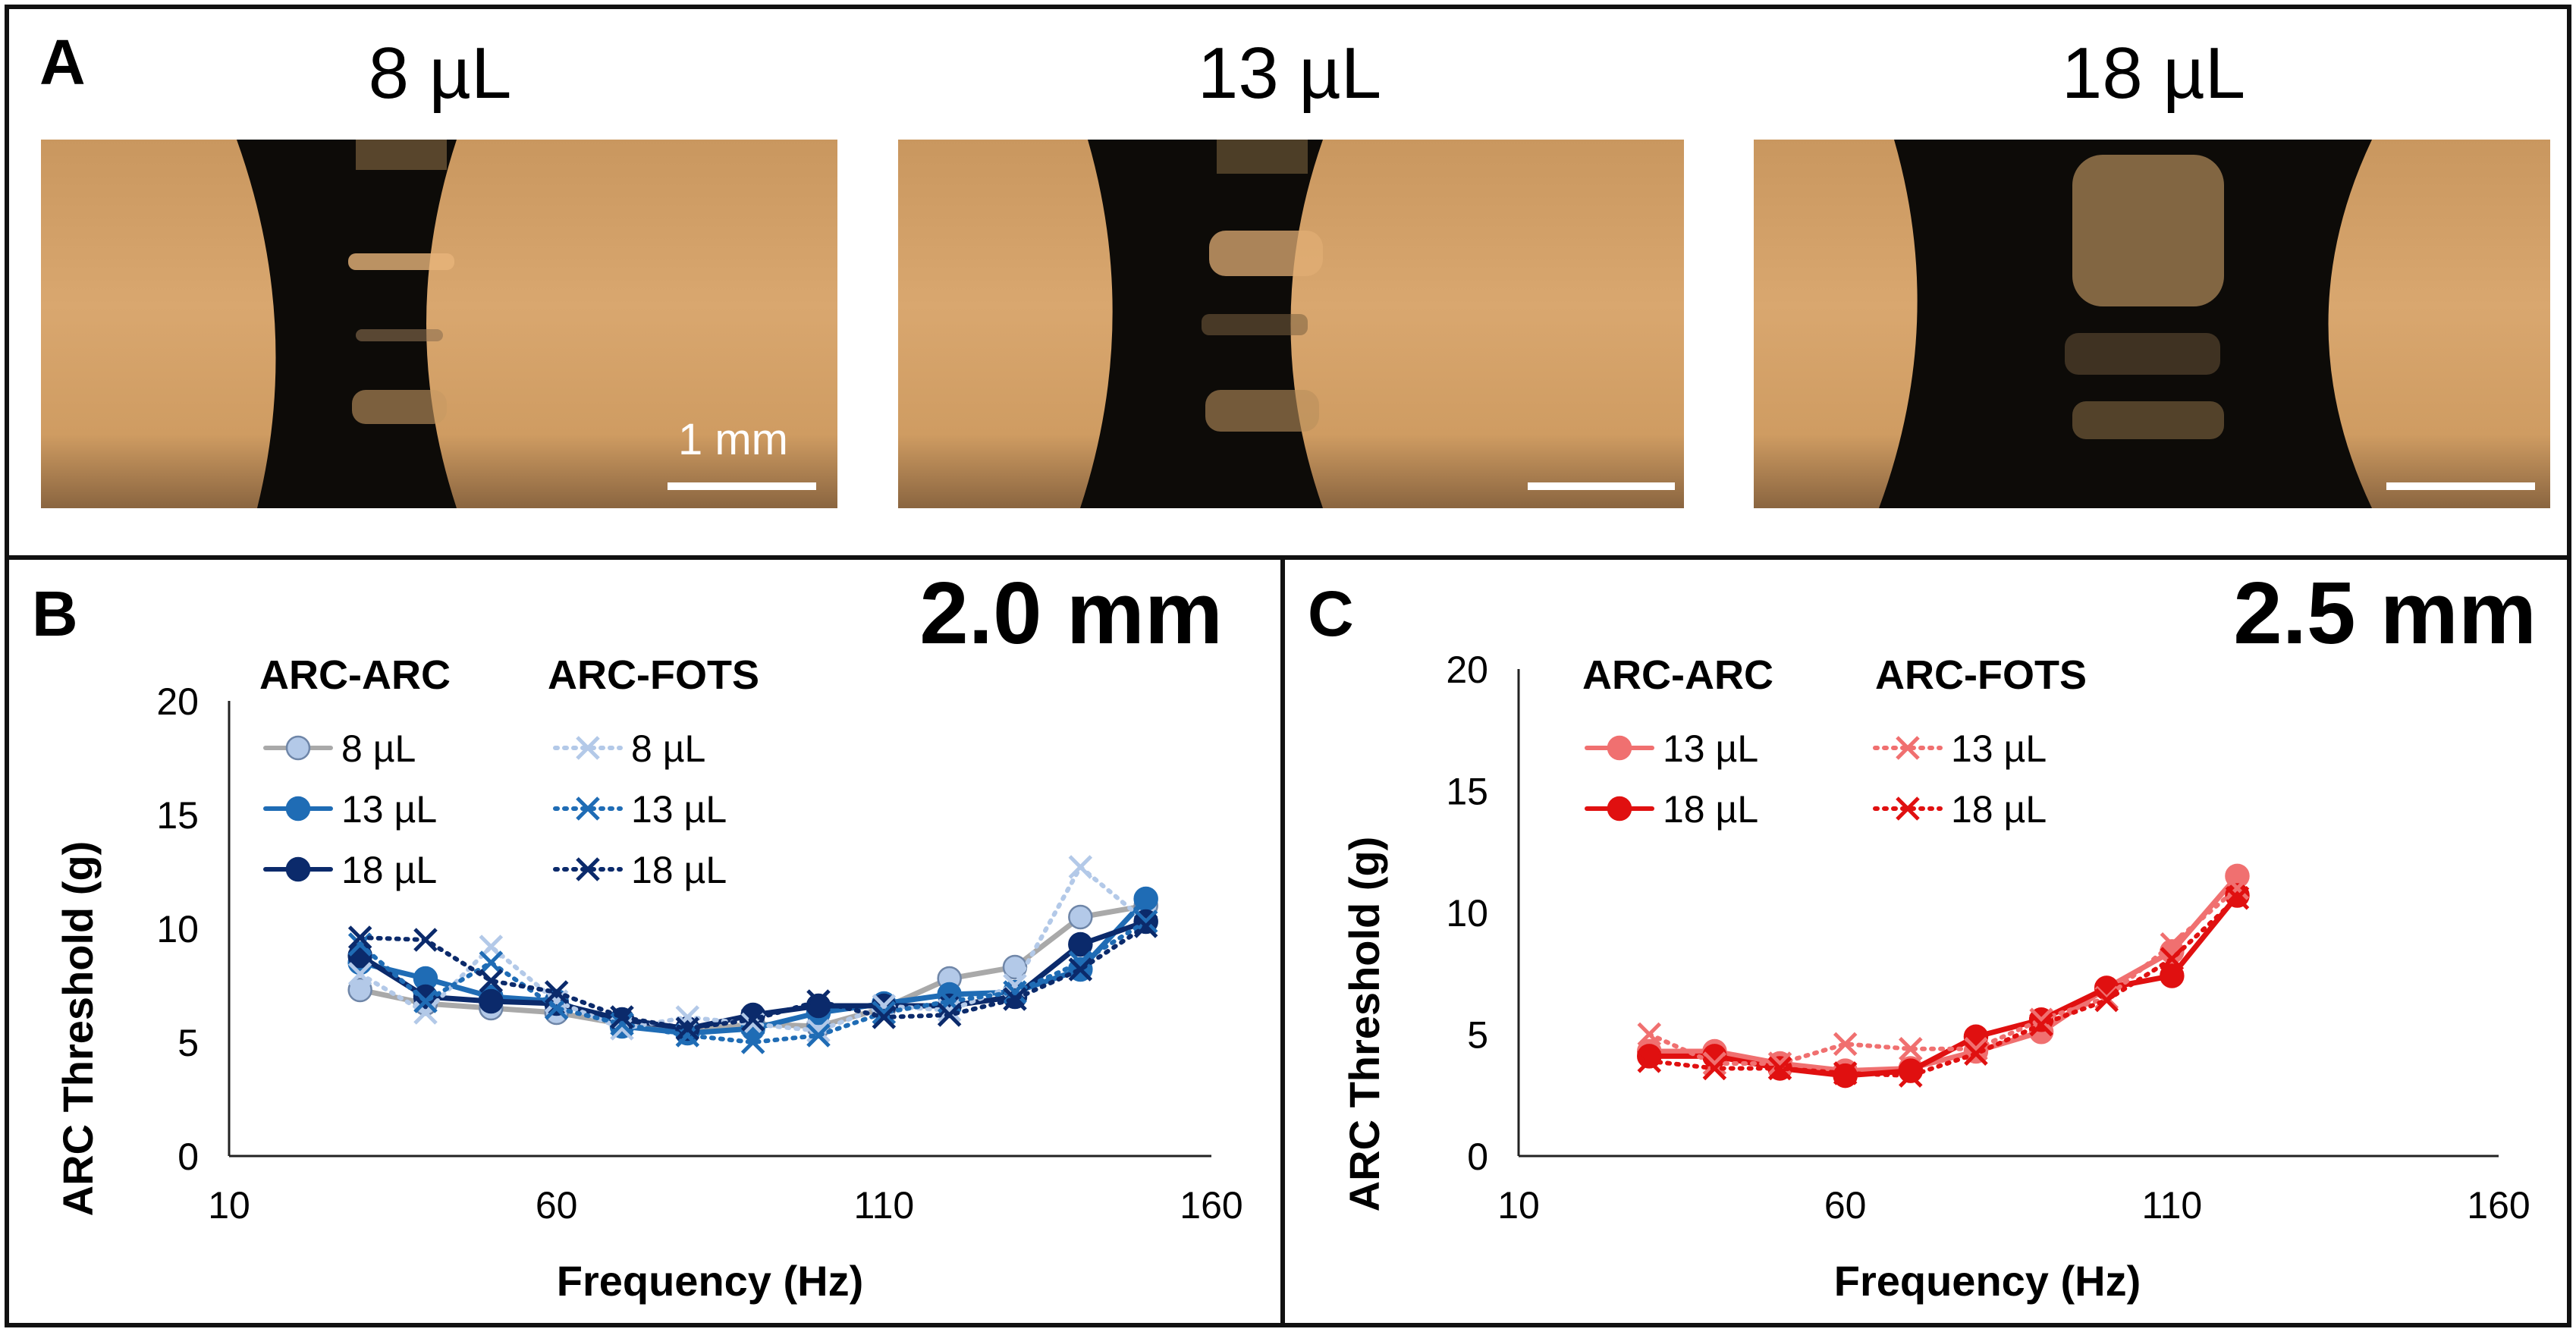 The image size is (2576, 1332). What do you see at coordinates (440, 73) in the screenshot?
I see `volume-label-8: 8 µL` at bounding box center [440, 73].